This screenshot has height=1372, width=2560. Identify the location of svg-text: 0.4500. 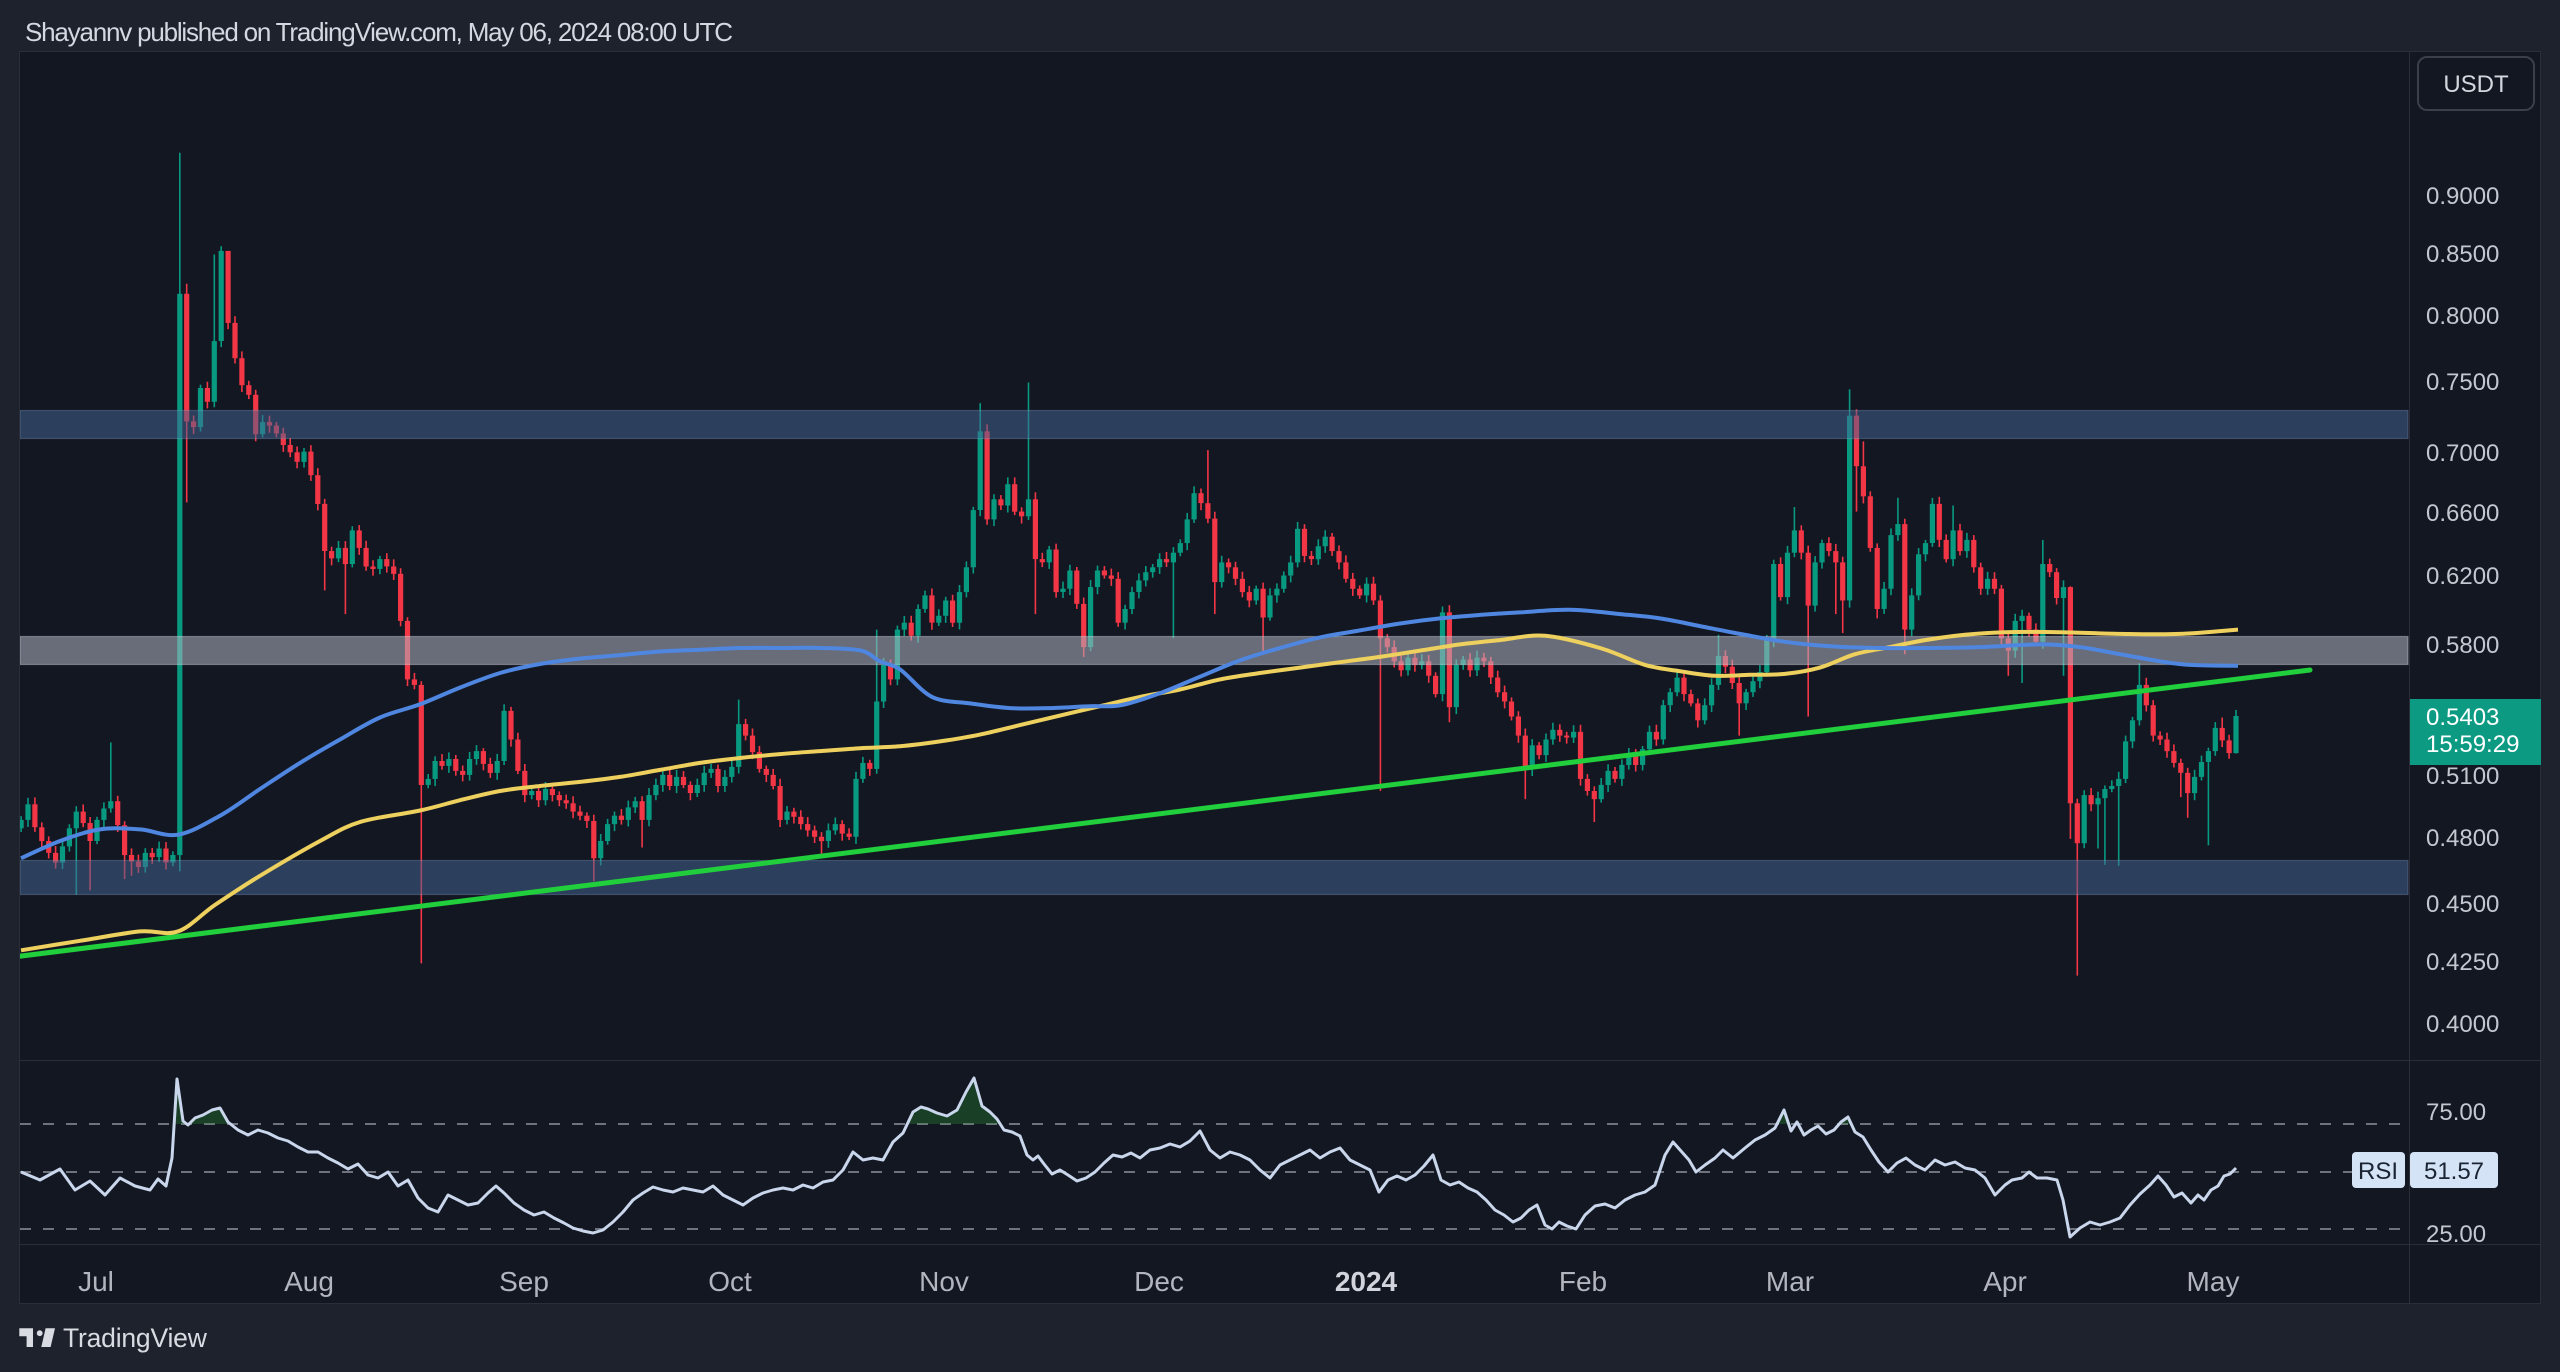
(2462, 904).